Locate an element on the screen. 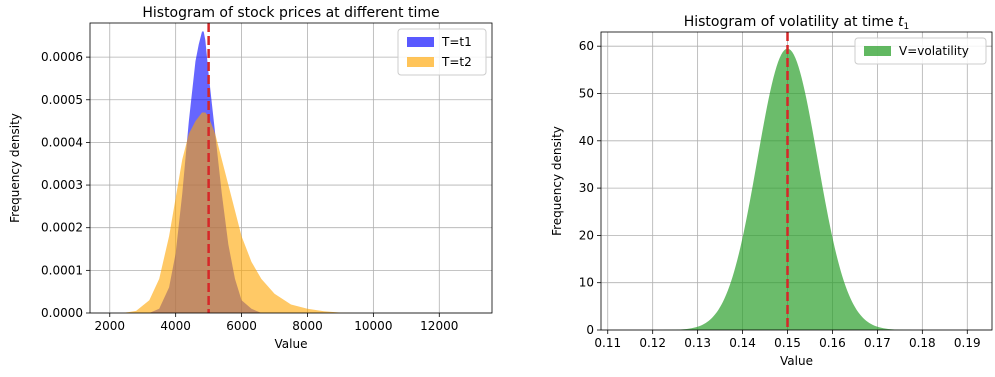 This screenshot has width=995, height=377. x-tick-label: 6000 is located at coordinates (241, 326).